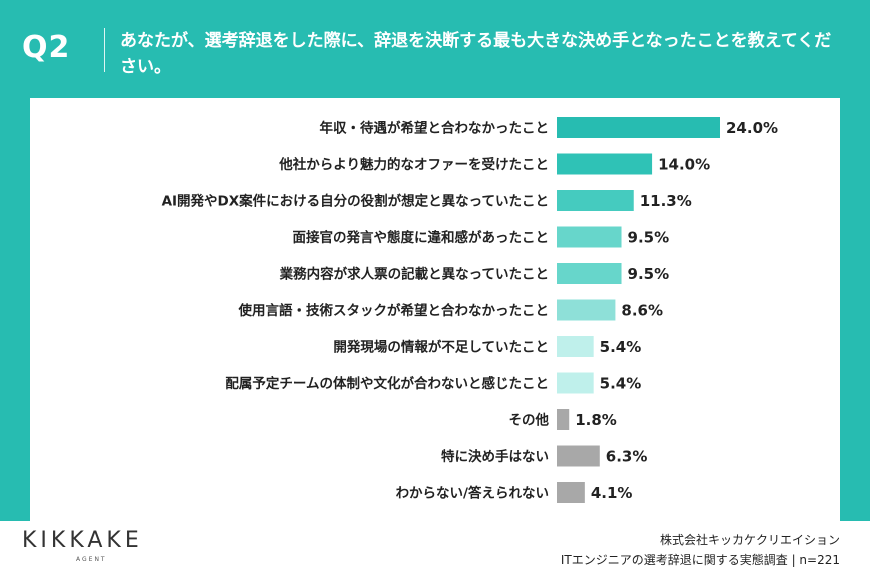 The width and height of the screenshot is (870, 580). I want to click on category-label: 配属予定チームの体制や文化が合わないと感じたこと, so click(387, 383).